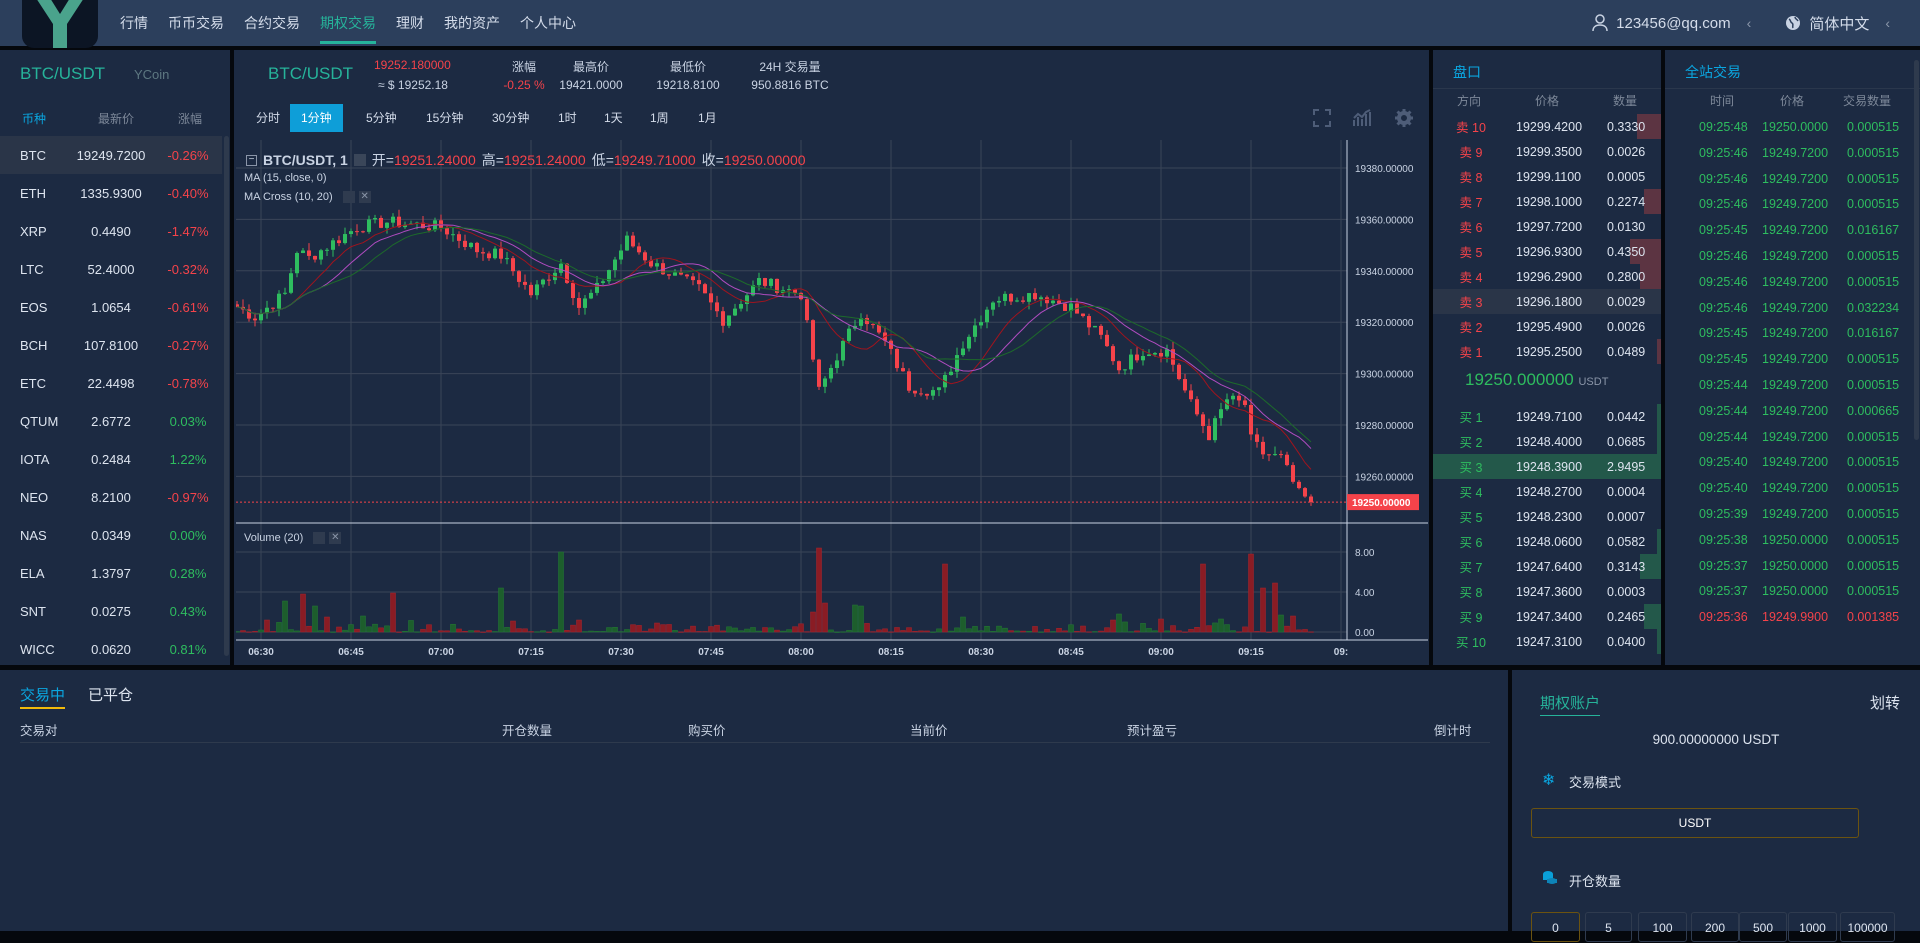 The image size is (1920, 943). I want to click on order-price: 19297.7200, so click(1549, 226).